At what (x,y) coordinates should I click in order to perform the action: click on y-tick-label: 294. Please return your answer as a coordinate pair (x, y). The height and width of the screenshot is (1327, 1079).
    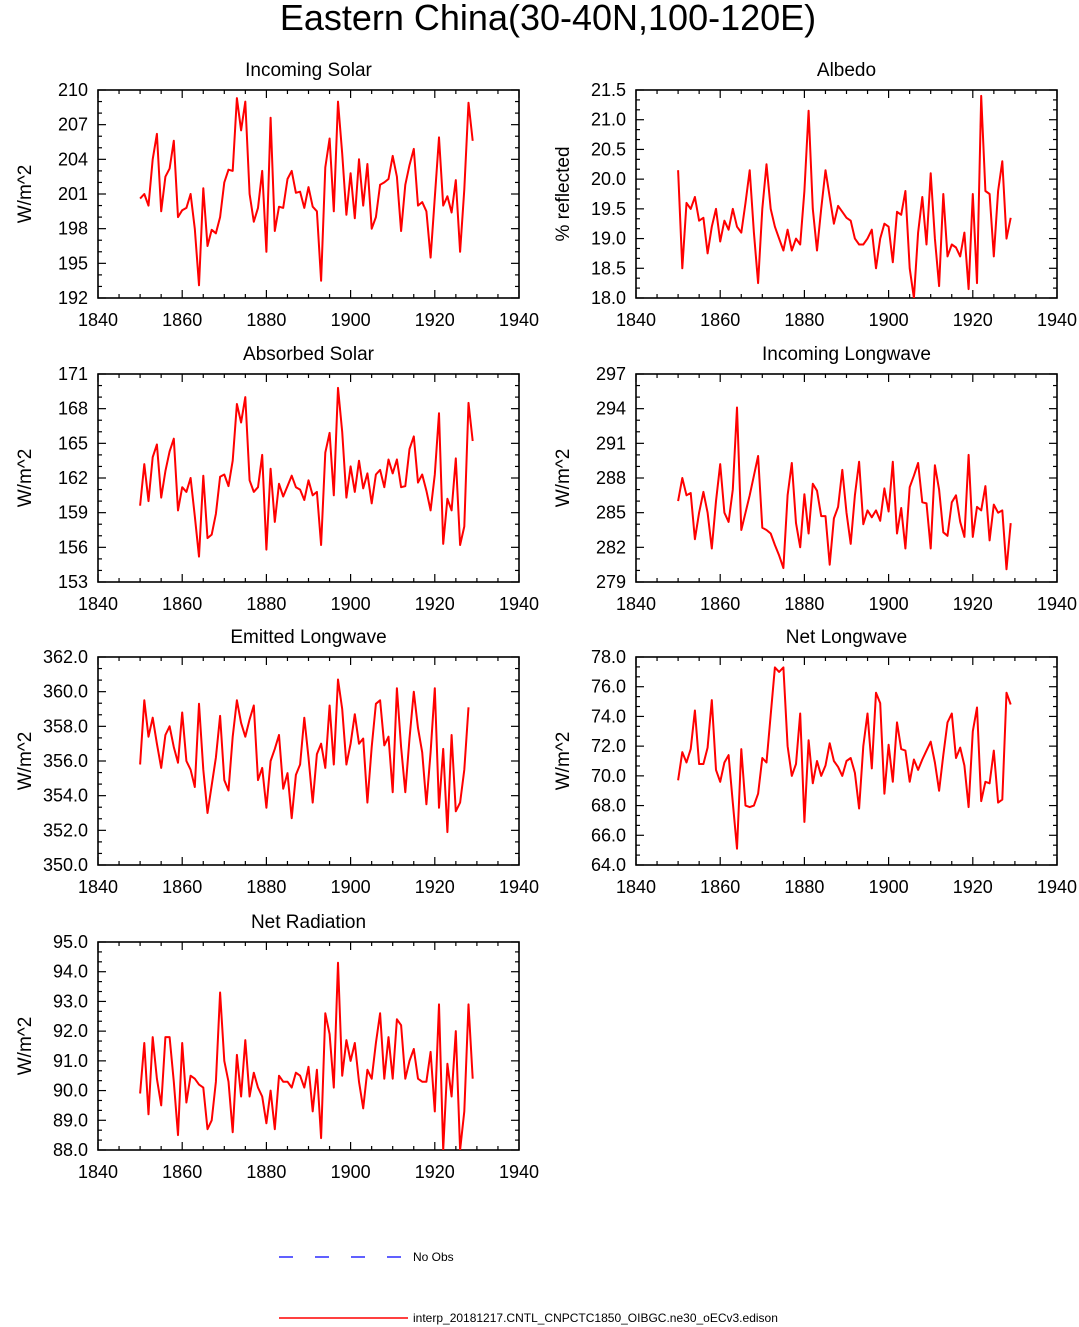
    Looking at the image, I should click on (611, 409).